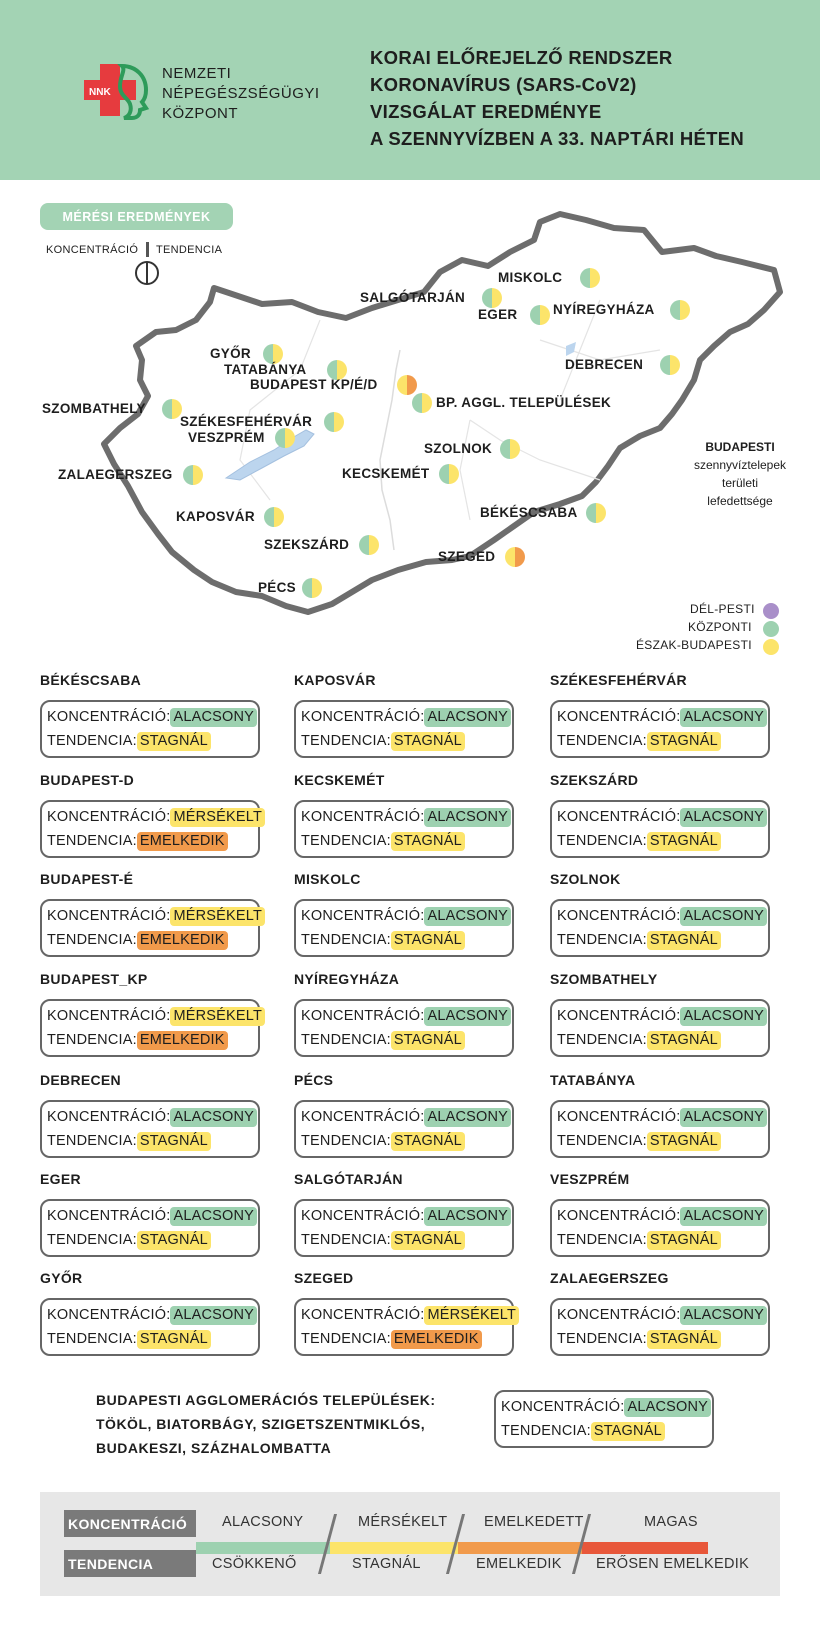 This screenshot has height=1638, width=820. What do you see at coordinates (722, 609) in the screenshot?
I see `budapest-legend-label: DÉL-PESTI` at bounding box center [722, 609].